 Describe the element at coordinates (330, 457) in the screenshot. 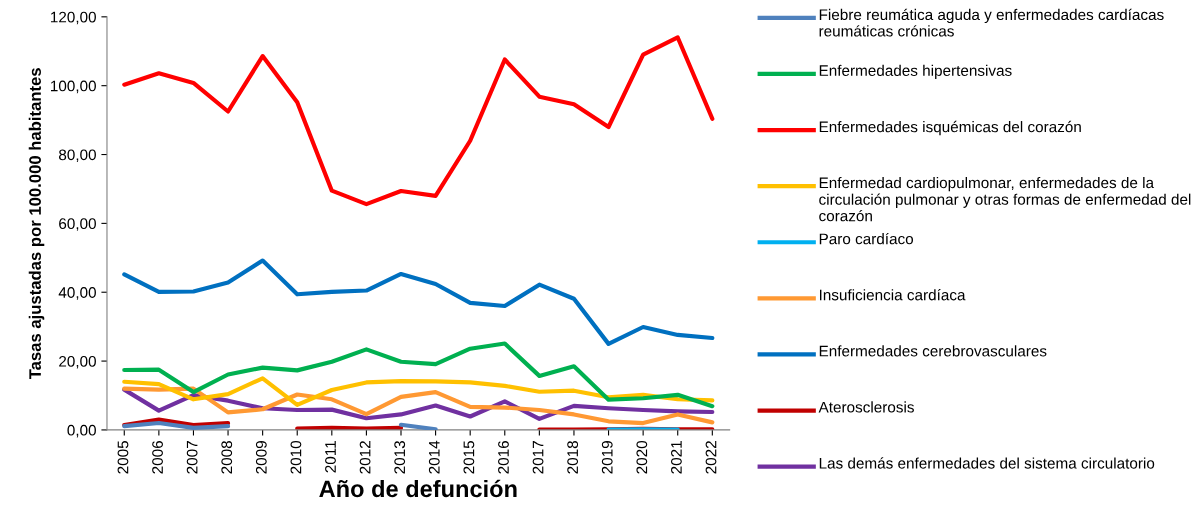

I see `x-tick-label: 2011` at that location.